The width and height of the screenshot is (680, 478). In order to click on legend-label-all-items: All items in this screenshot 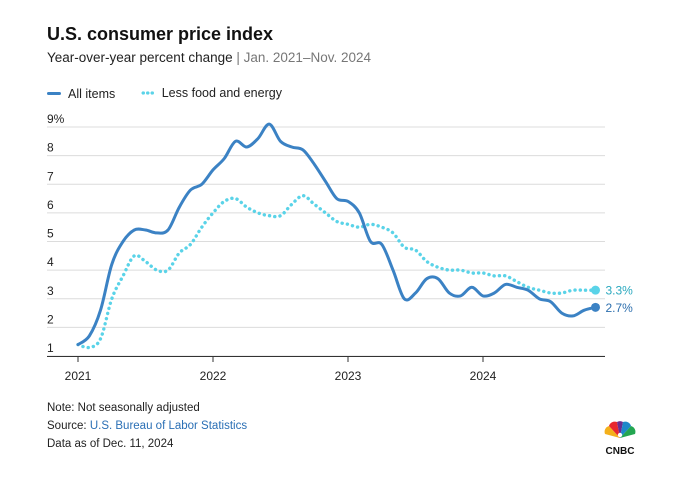, I will do `click(92, 93)`.